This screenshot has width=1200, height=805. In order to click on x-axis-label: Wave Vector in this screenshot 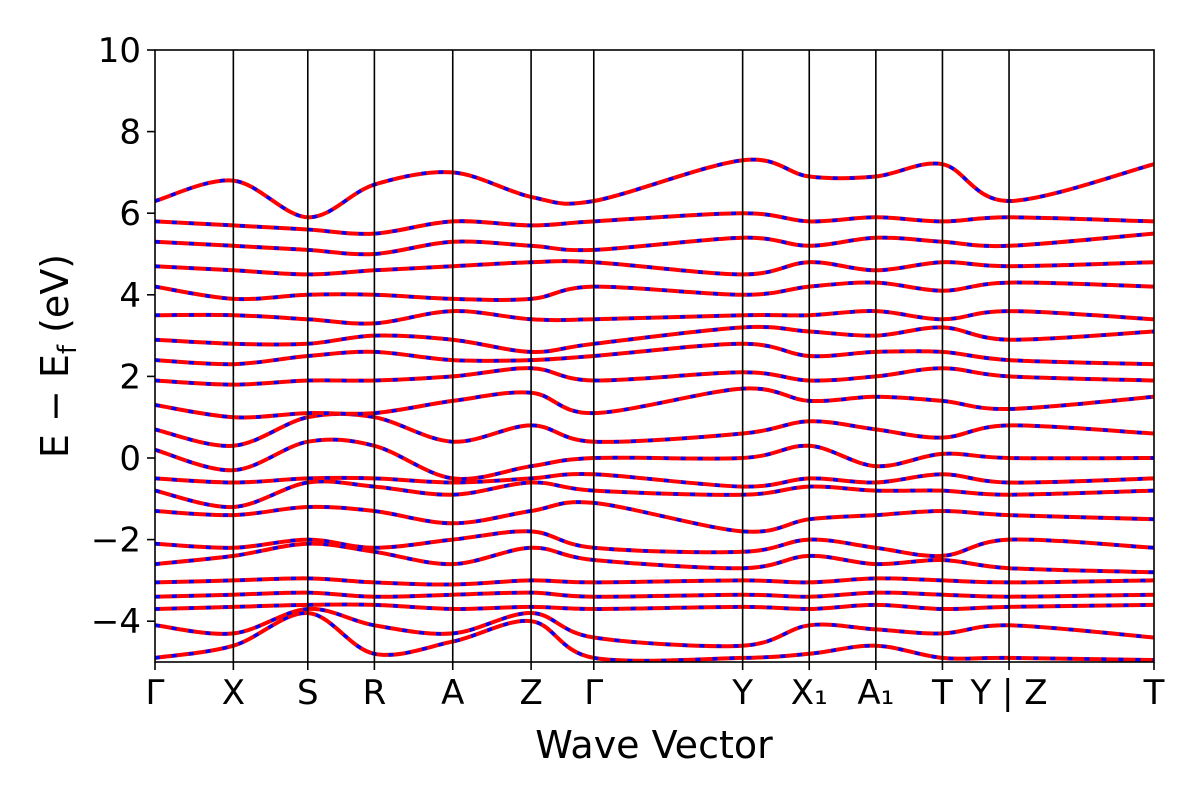, I will do `click(654, 745)`.